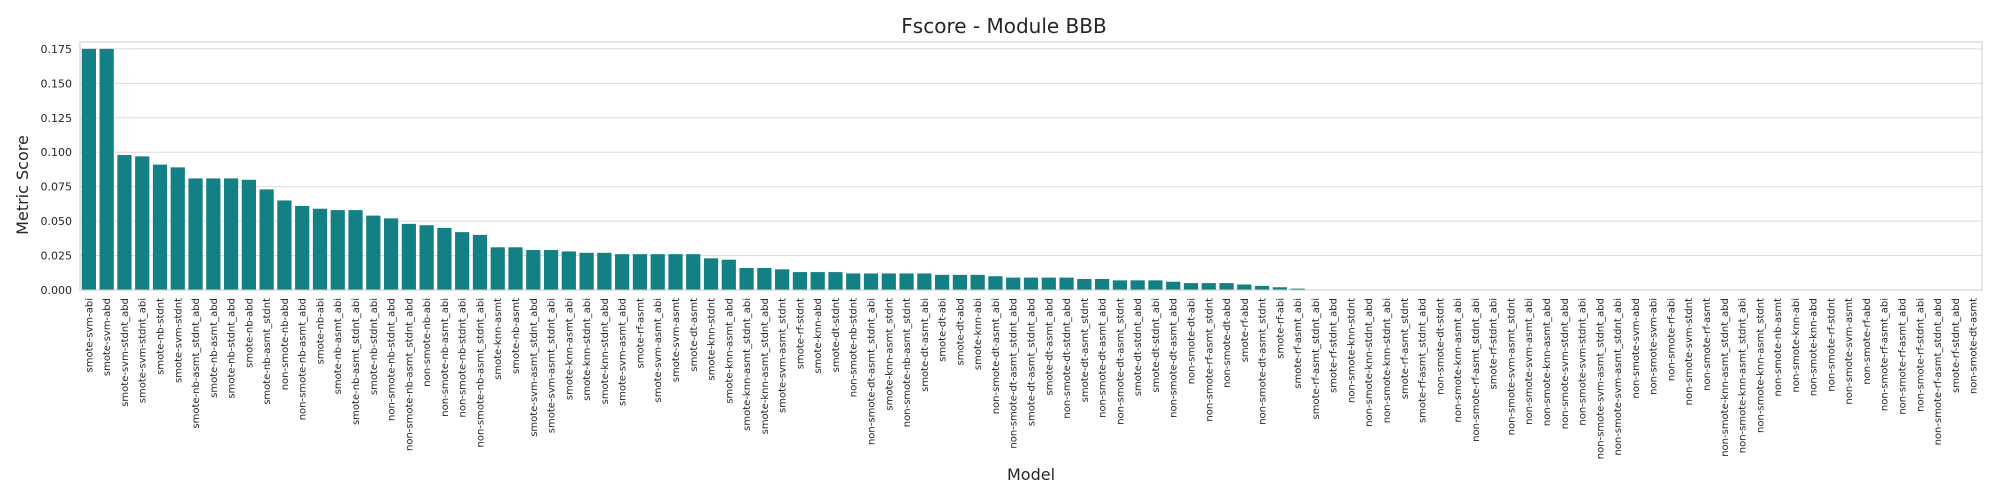 Image resolution: width=2000 pixels, height=504 pixels. I want to click on x-tick-label: smote-dt-asmt_abd, so click(1049, 346).